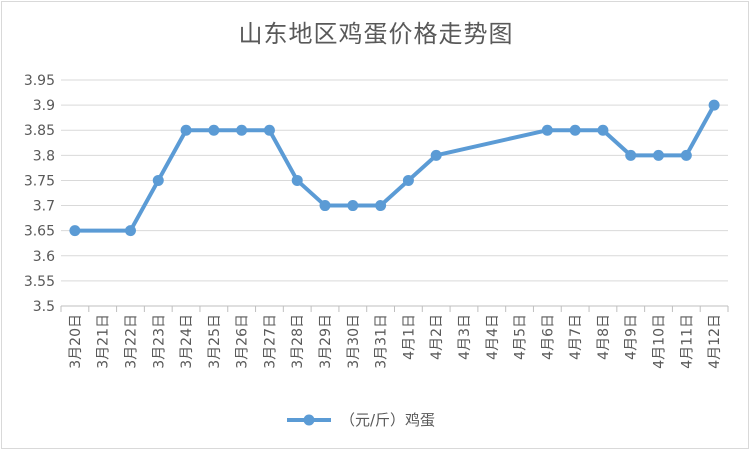 This screenshot has height=452, width=752. Describe the element at coordinates (382, 341) in the screenshot. I see `x-tick-label: 3月31日` at that location.